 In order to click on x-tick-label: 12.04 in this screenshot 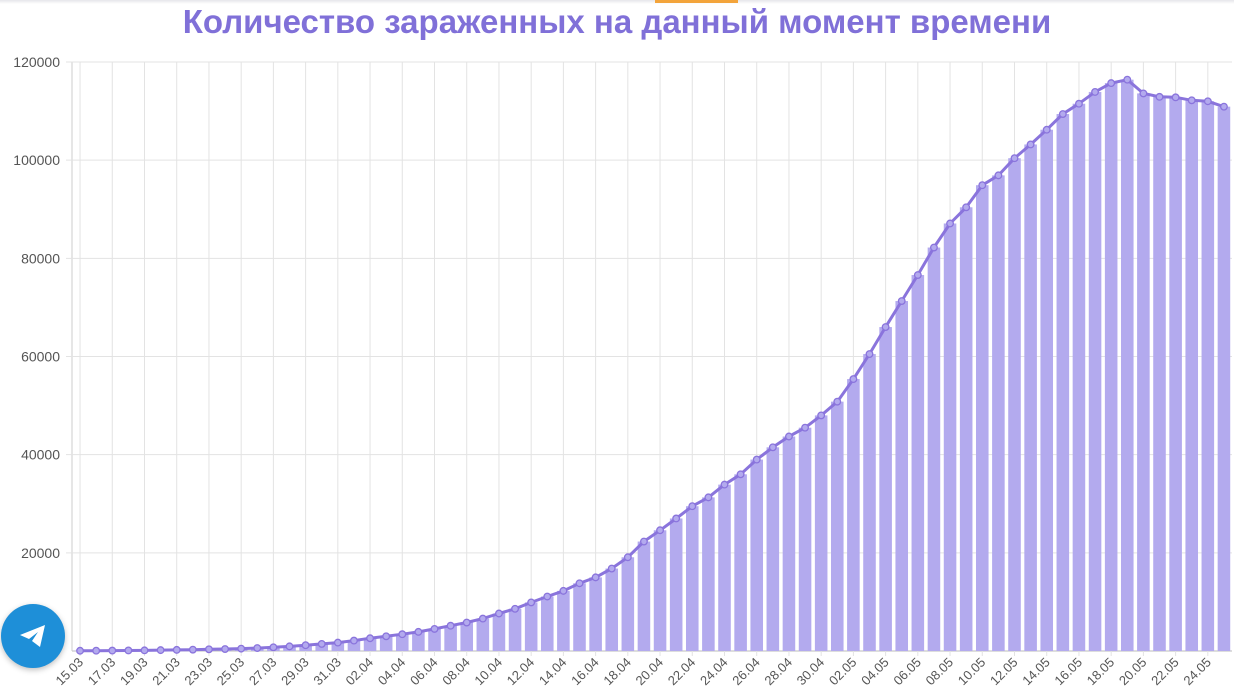, I will do `click(521, 672)`.